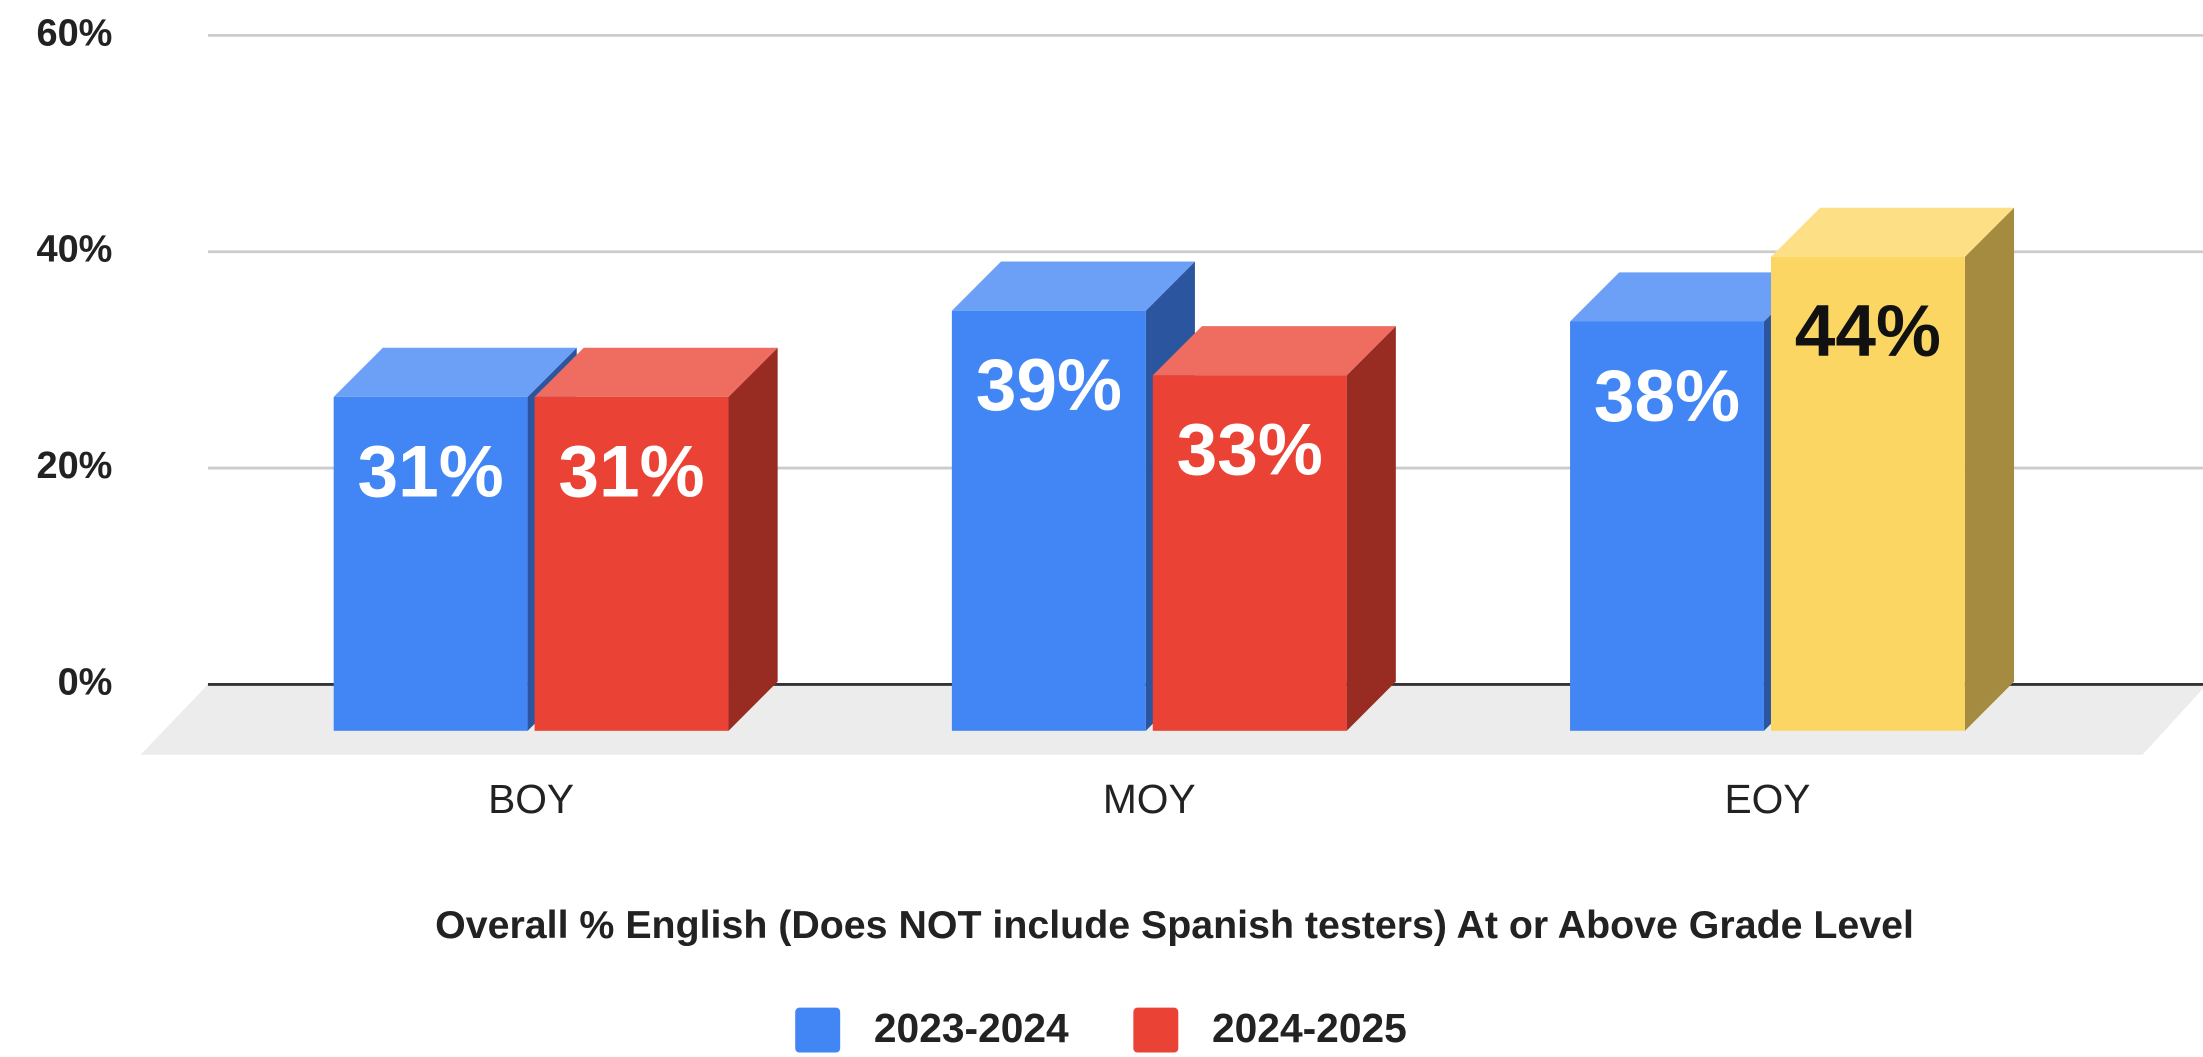  What do you see at coordinates (1049, 385) in the screenshot?
I see `data-label: 39%` at bounding box center [1049, 385].